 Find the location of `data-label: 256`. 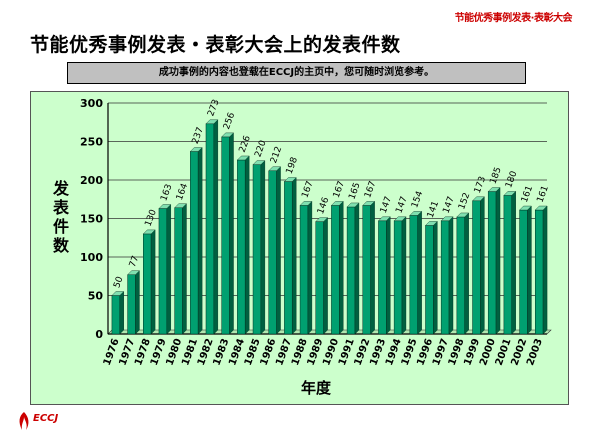

data-label: 256 is located at coordinates (229, 121).